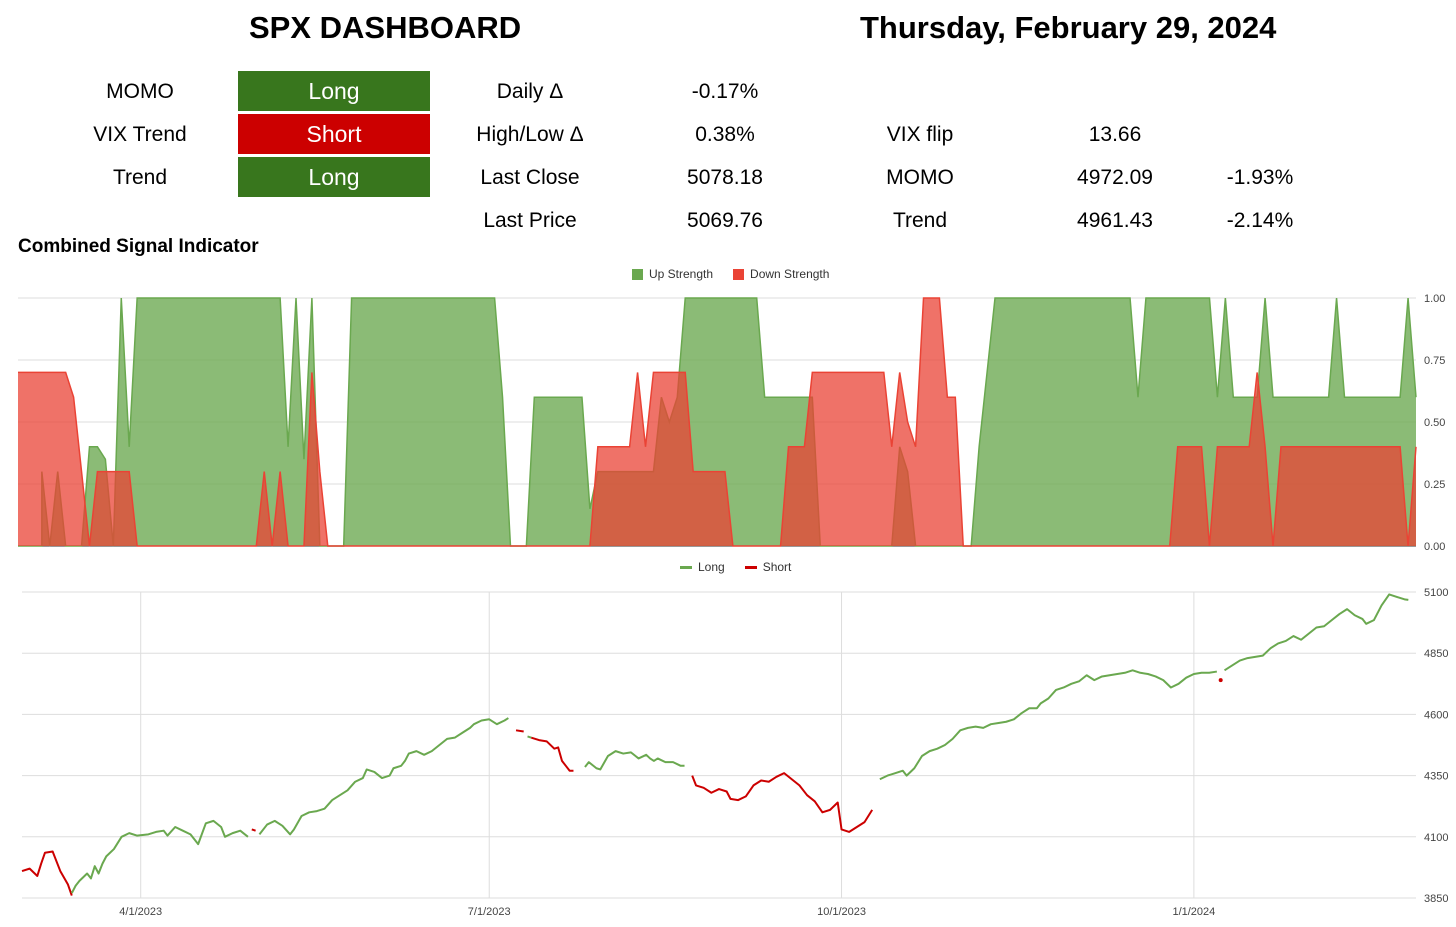 Image resolution: width=1456 pixels, height=927 pixels. I want to click on short-line-swatch, so click(750, 567).